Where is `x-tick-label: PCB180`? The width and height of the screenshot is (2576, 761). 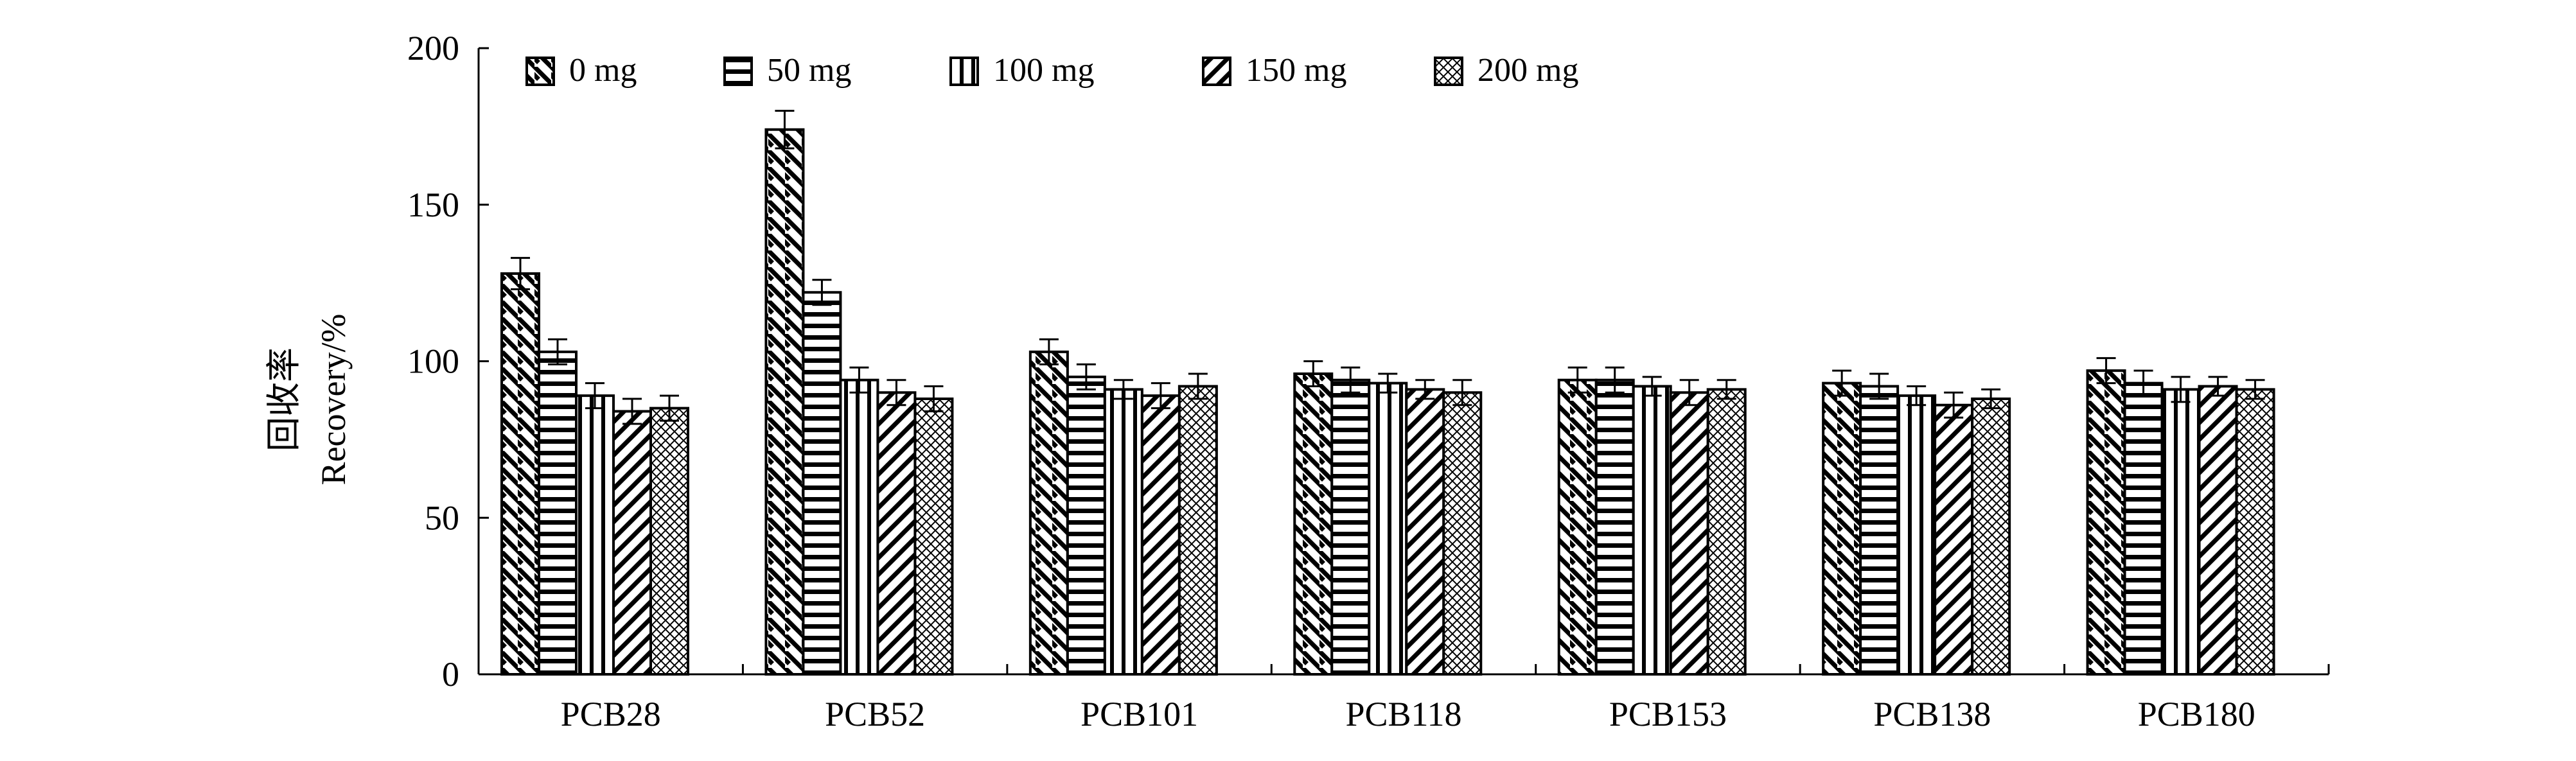 x-tick-label: PCB180 is located at coordinates (2196, 714).